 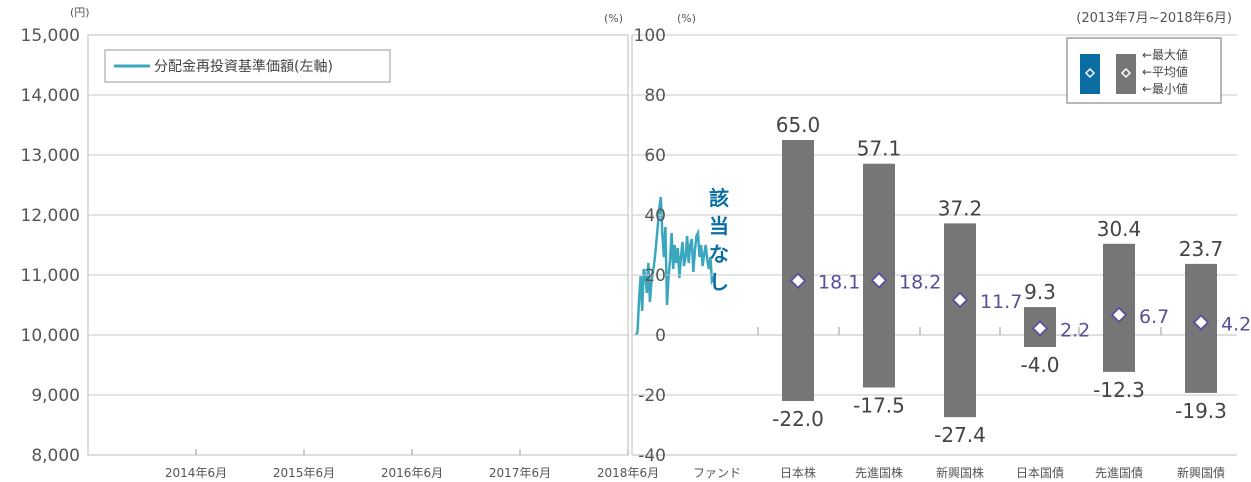 I want to click on left-x-axis: 2014年6月 2015年6月 2016年6月 2017年6月 2018年6月, so click(x=412, y=464).